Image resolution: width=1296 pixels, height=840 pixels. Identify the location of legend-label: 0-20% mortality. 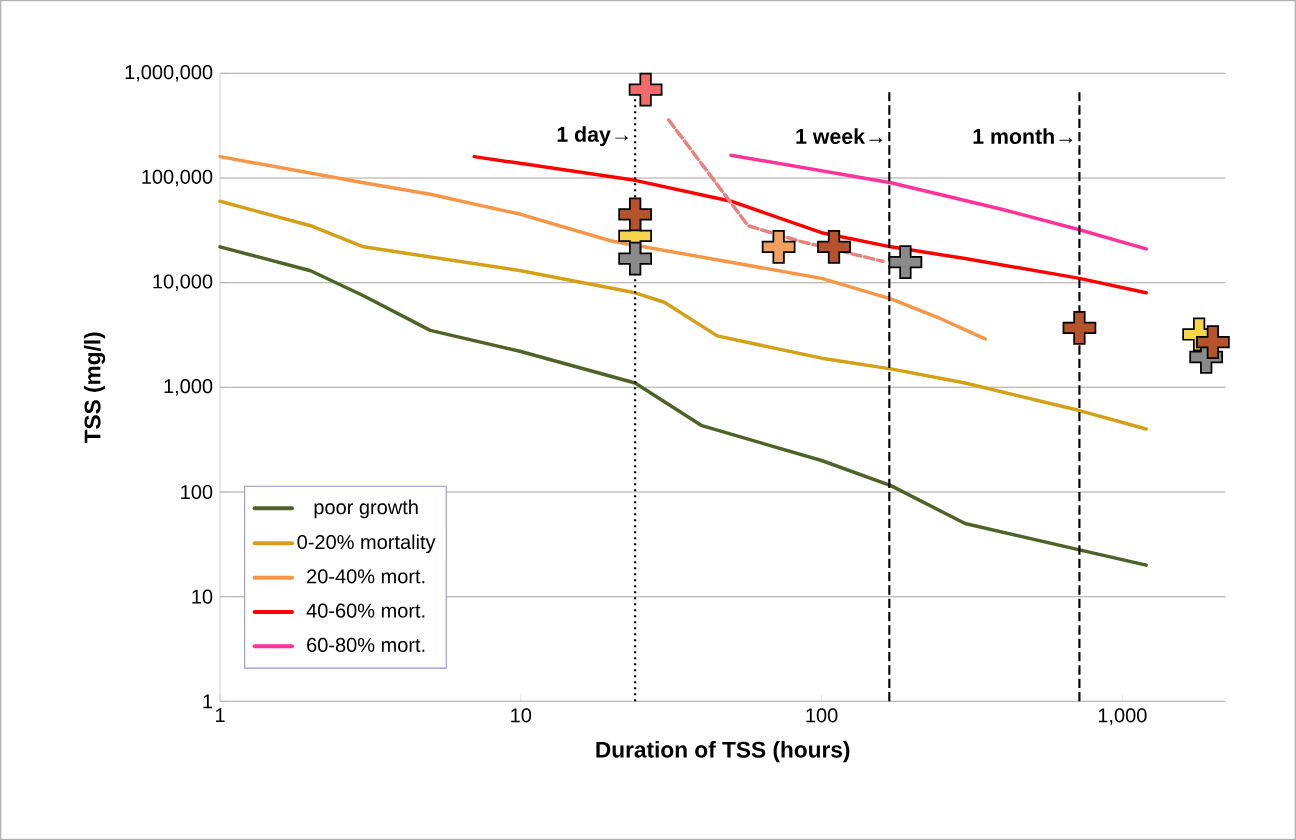
(366, 544).